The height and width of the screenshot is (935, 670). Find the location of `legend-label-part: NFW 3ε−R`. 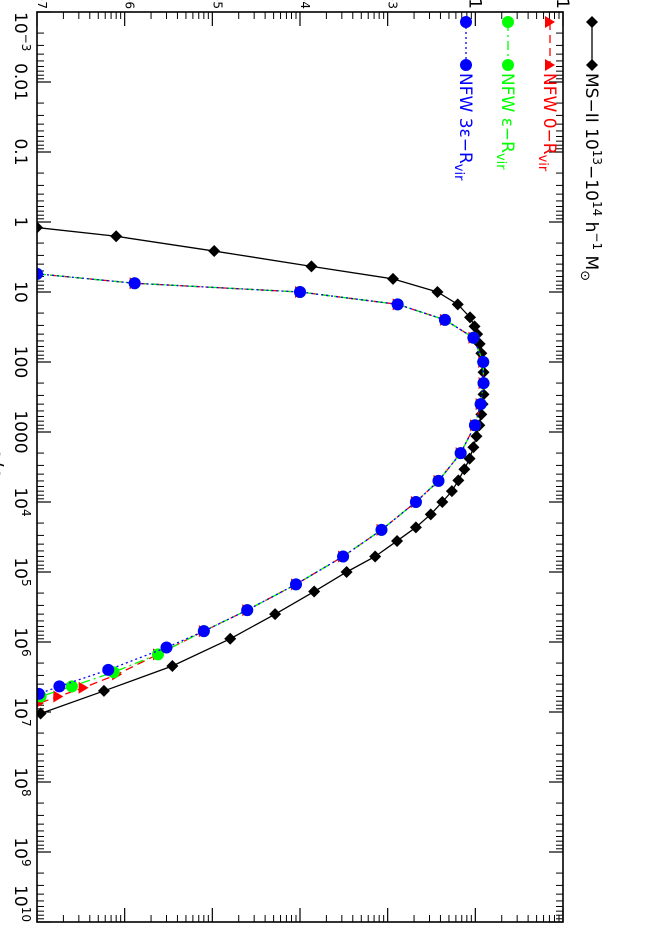

legend-label-part: NFW 3ε−R is located at coordinates (465, 118).